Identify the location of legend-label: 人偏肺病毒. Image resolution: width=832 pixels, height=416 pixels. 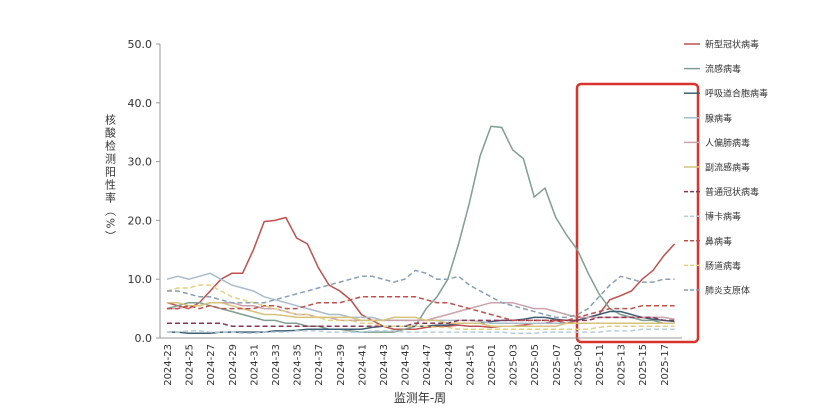
(727, 143).